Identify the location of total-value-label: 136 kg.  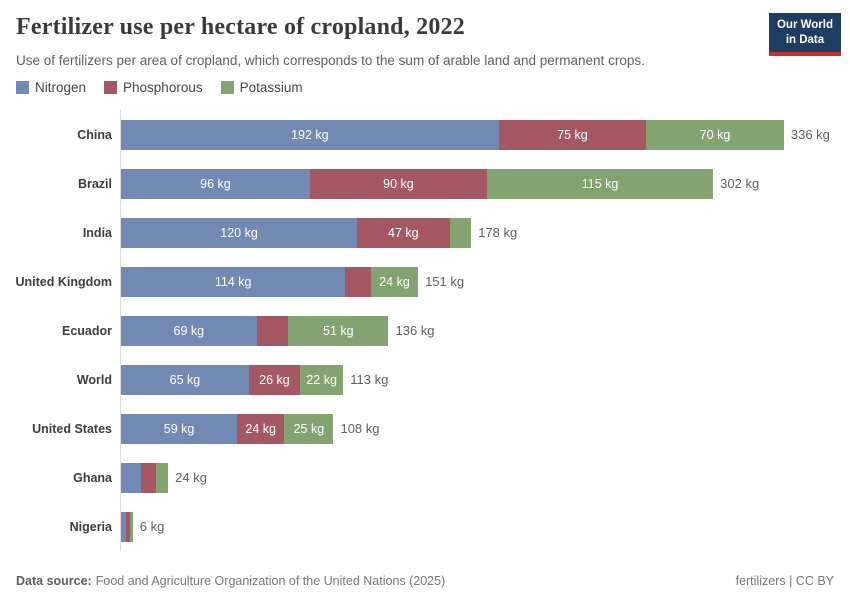
(415, 330).